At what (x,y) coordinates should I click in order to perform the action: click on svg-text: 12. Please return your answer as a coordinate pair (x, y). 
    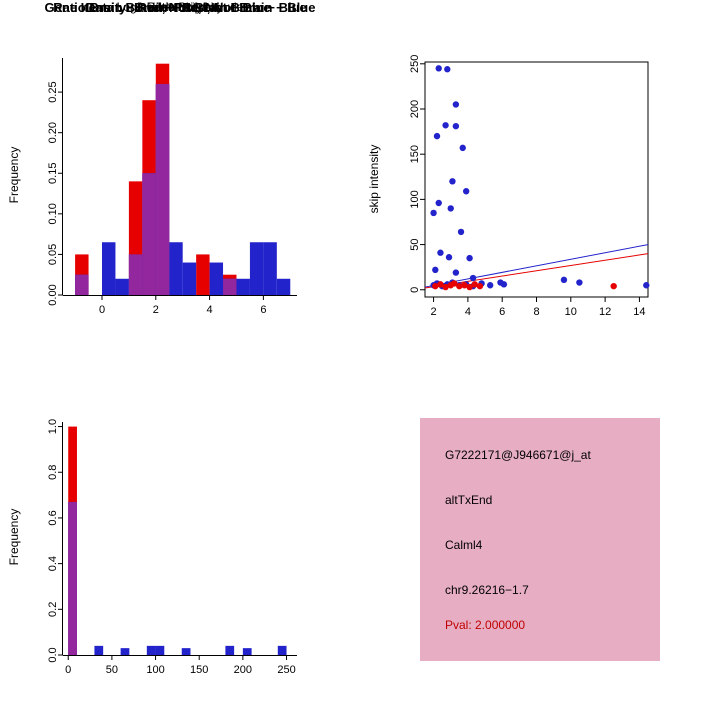
    Looking at the image, I should click on (605, 312).